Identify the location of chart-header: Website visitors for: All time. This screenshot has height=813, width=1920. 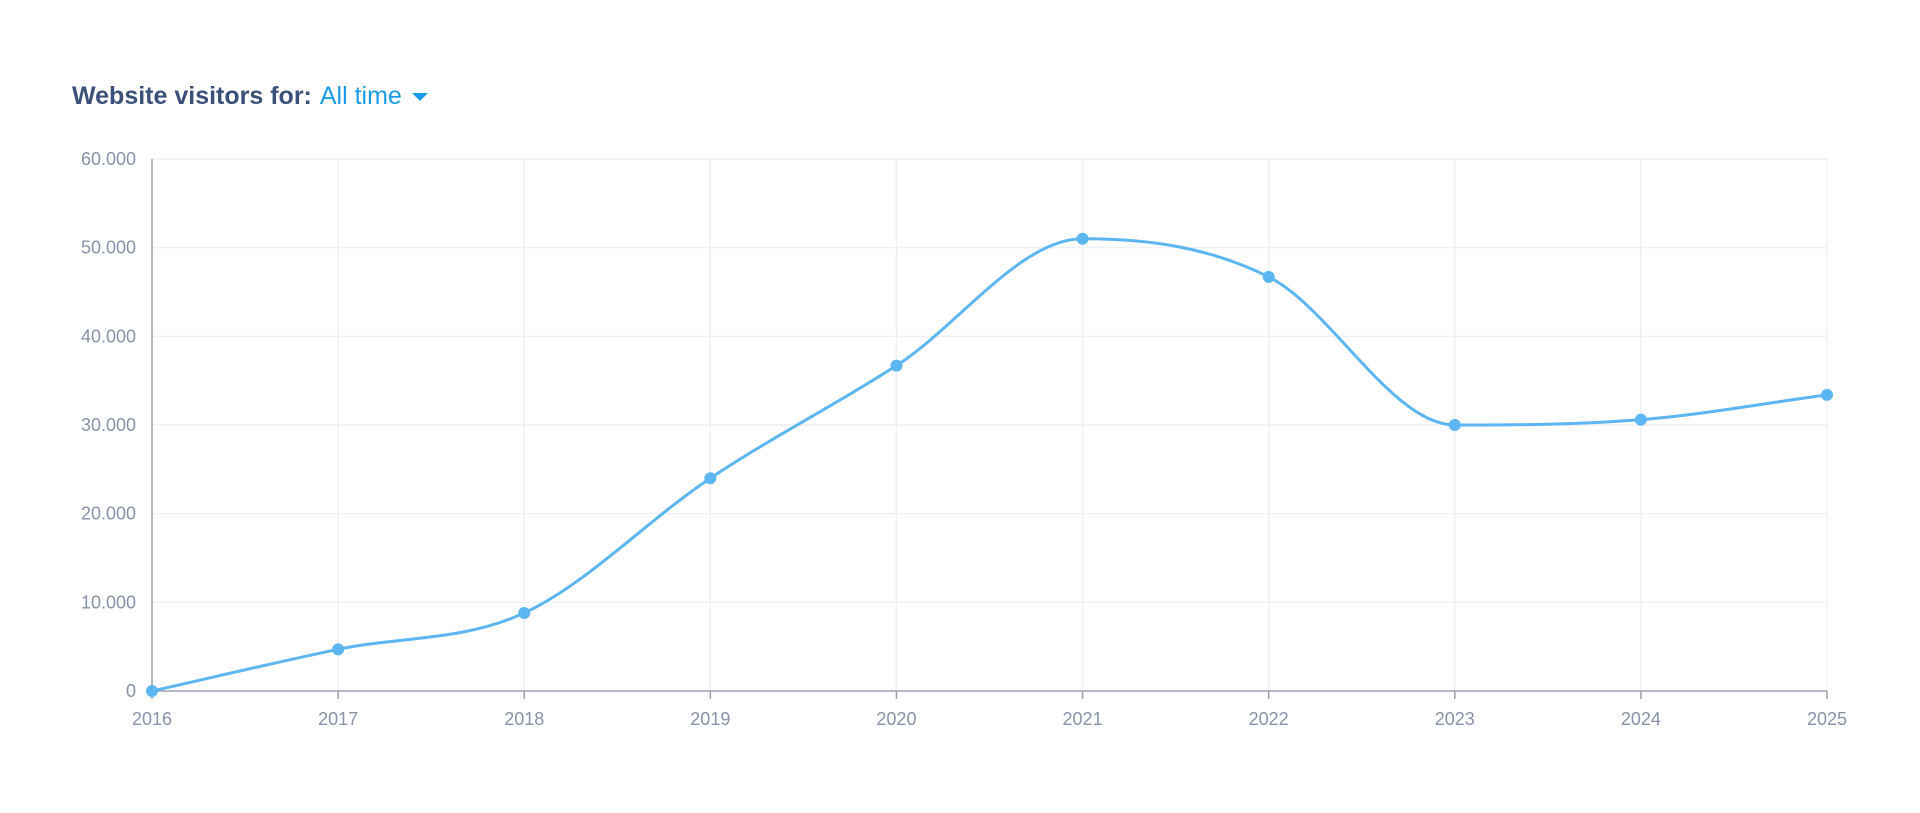
(250, 96).